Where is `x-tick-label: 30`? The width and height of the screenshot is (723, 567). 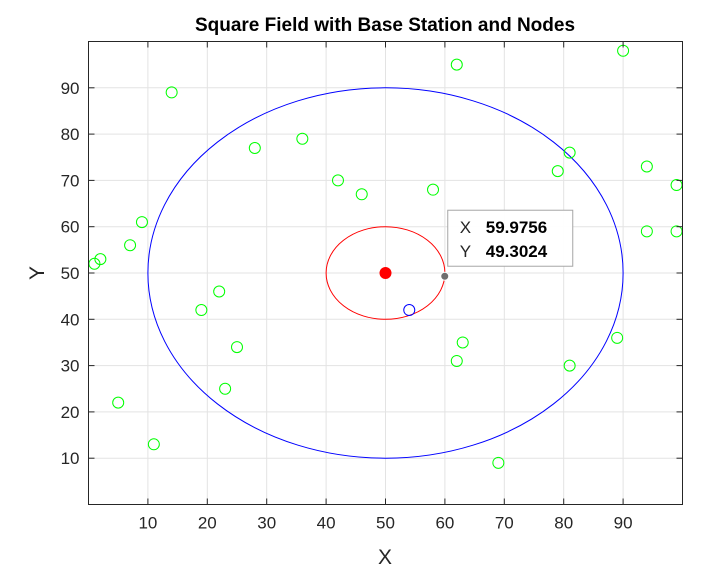
x-tick-label: 30 is located at coordinates (266, 523).